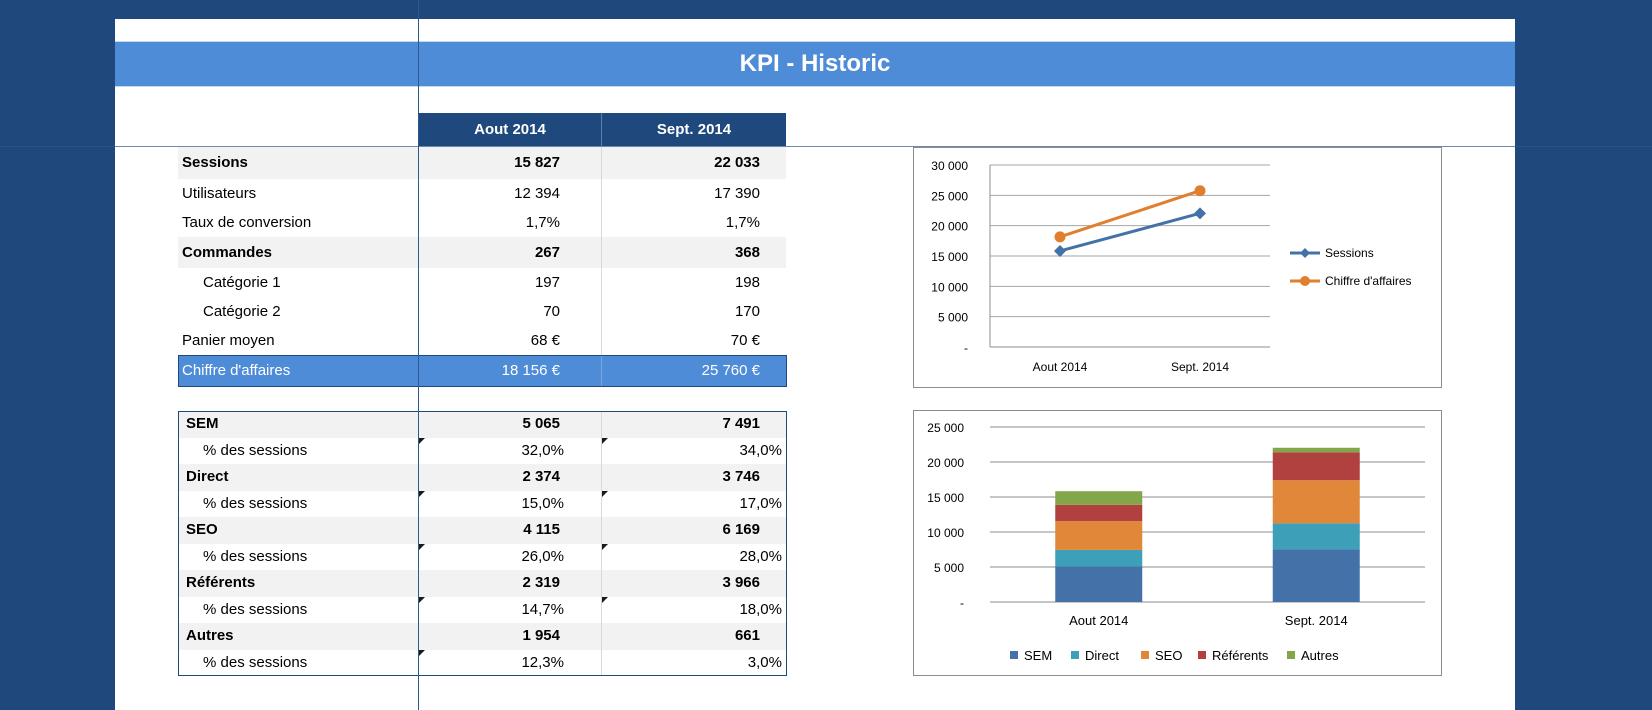 Image resolution: width=1652 pixels, height=710 pixels. I want to click on channel-pct-row: % des sessions 14,7% 18,0%, so click(482, 610).